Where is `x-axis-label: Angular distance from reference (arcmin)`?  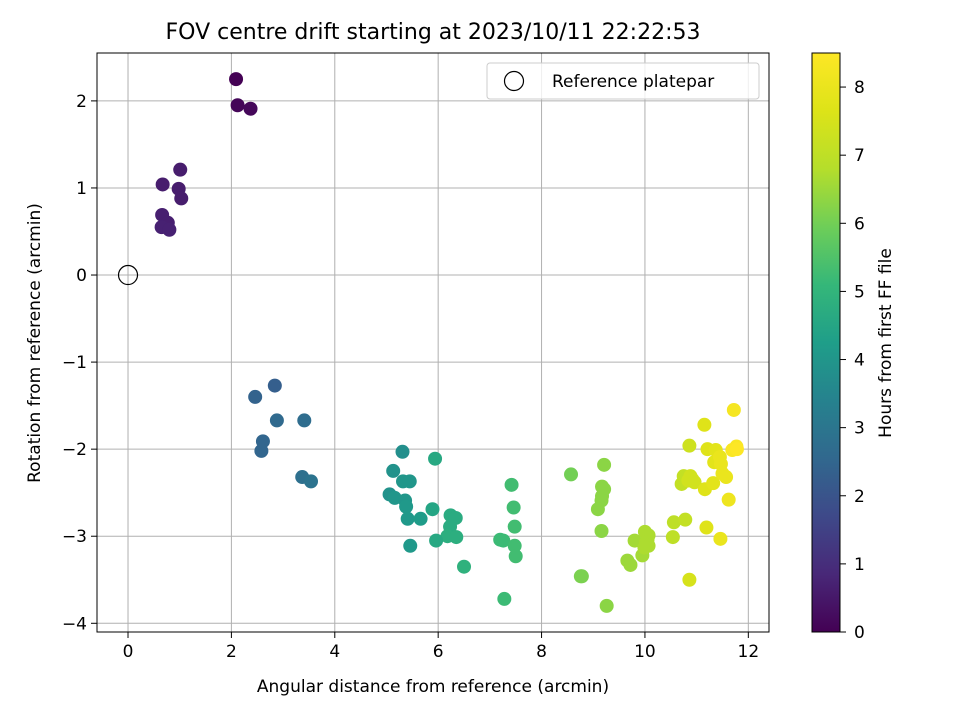
x-axis-label: Angular distance from reference (arcmin) is located at coordinates (433, 687).